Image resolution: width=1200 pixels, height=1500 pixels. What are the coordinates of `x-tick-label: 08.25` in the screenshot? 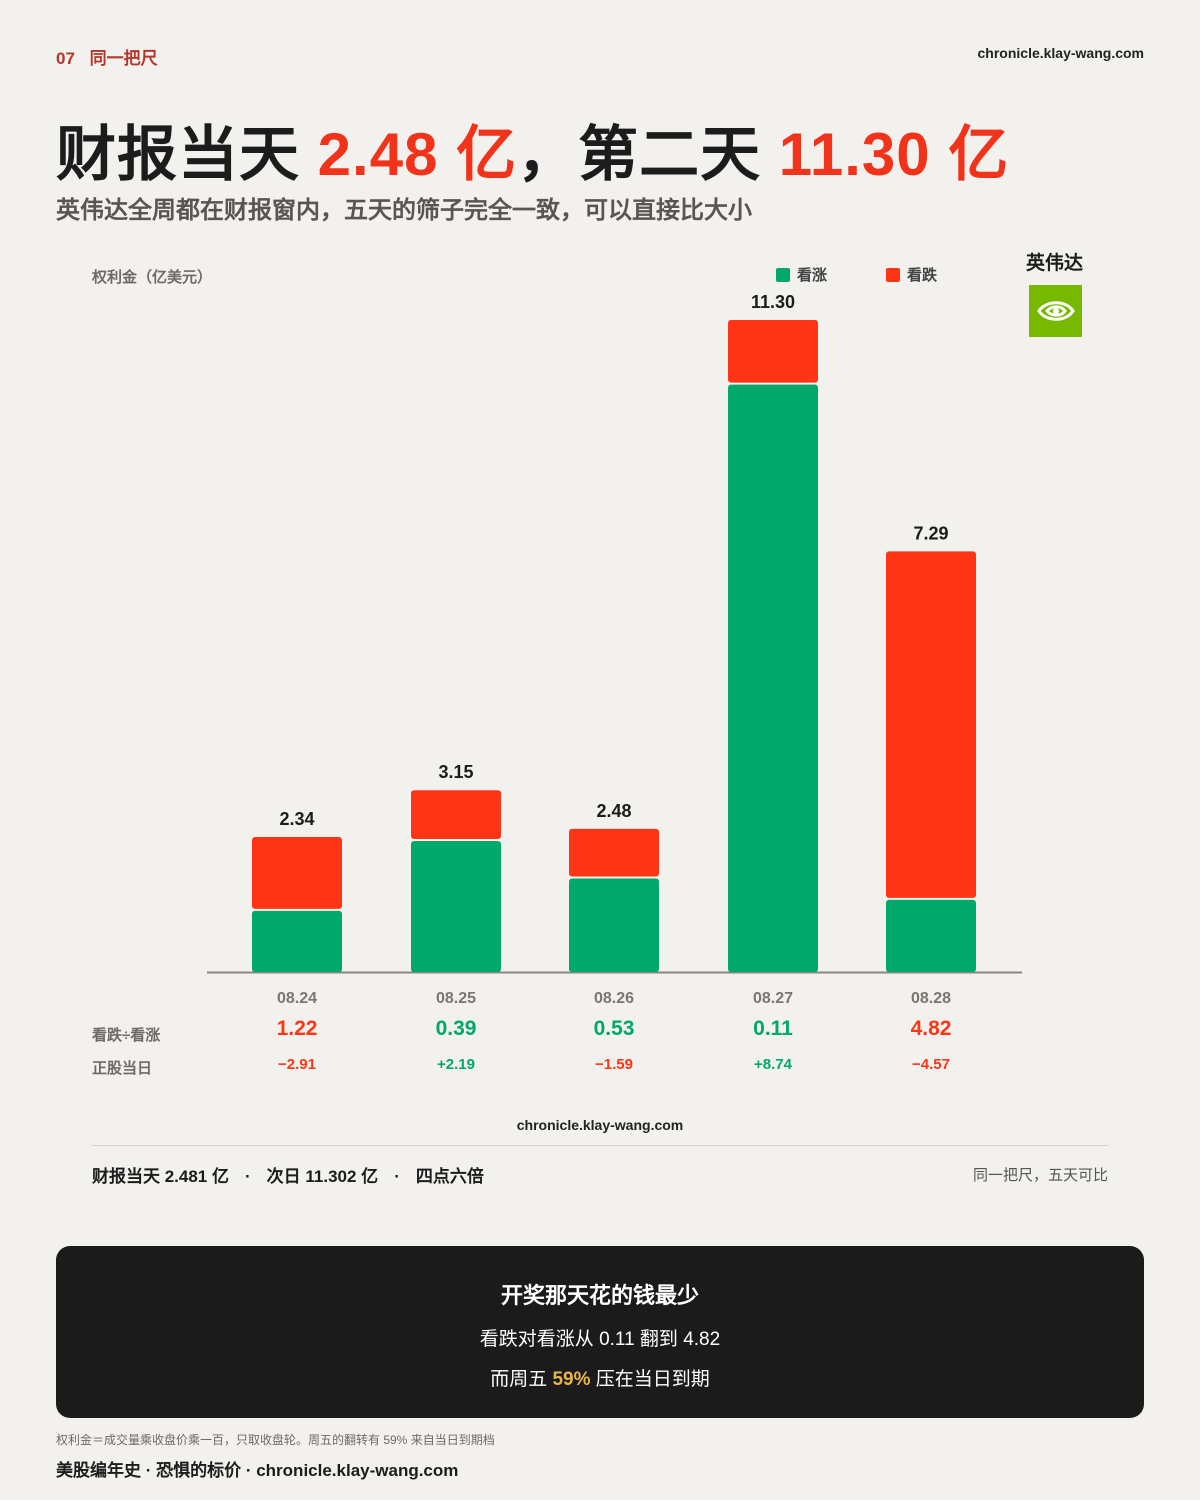 It's located at (456, 998).